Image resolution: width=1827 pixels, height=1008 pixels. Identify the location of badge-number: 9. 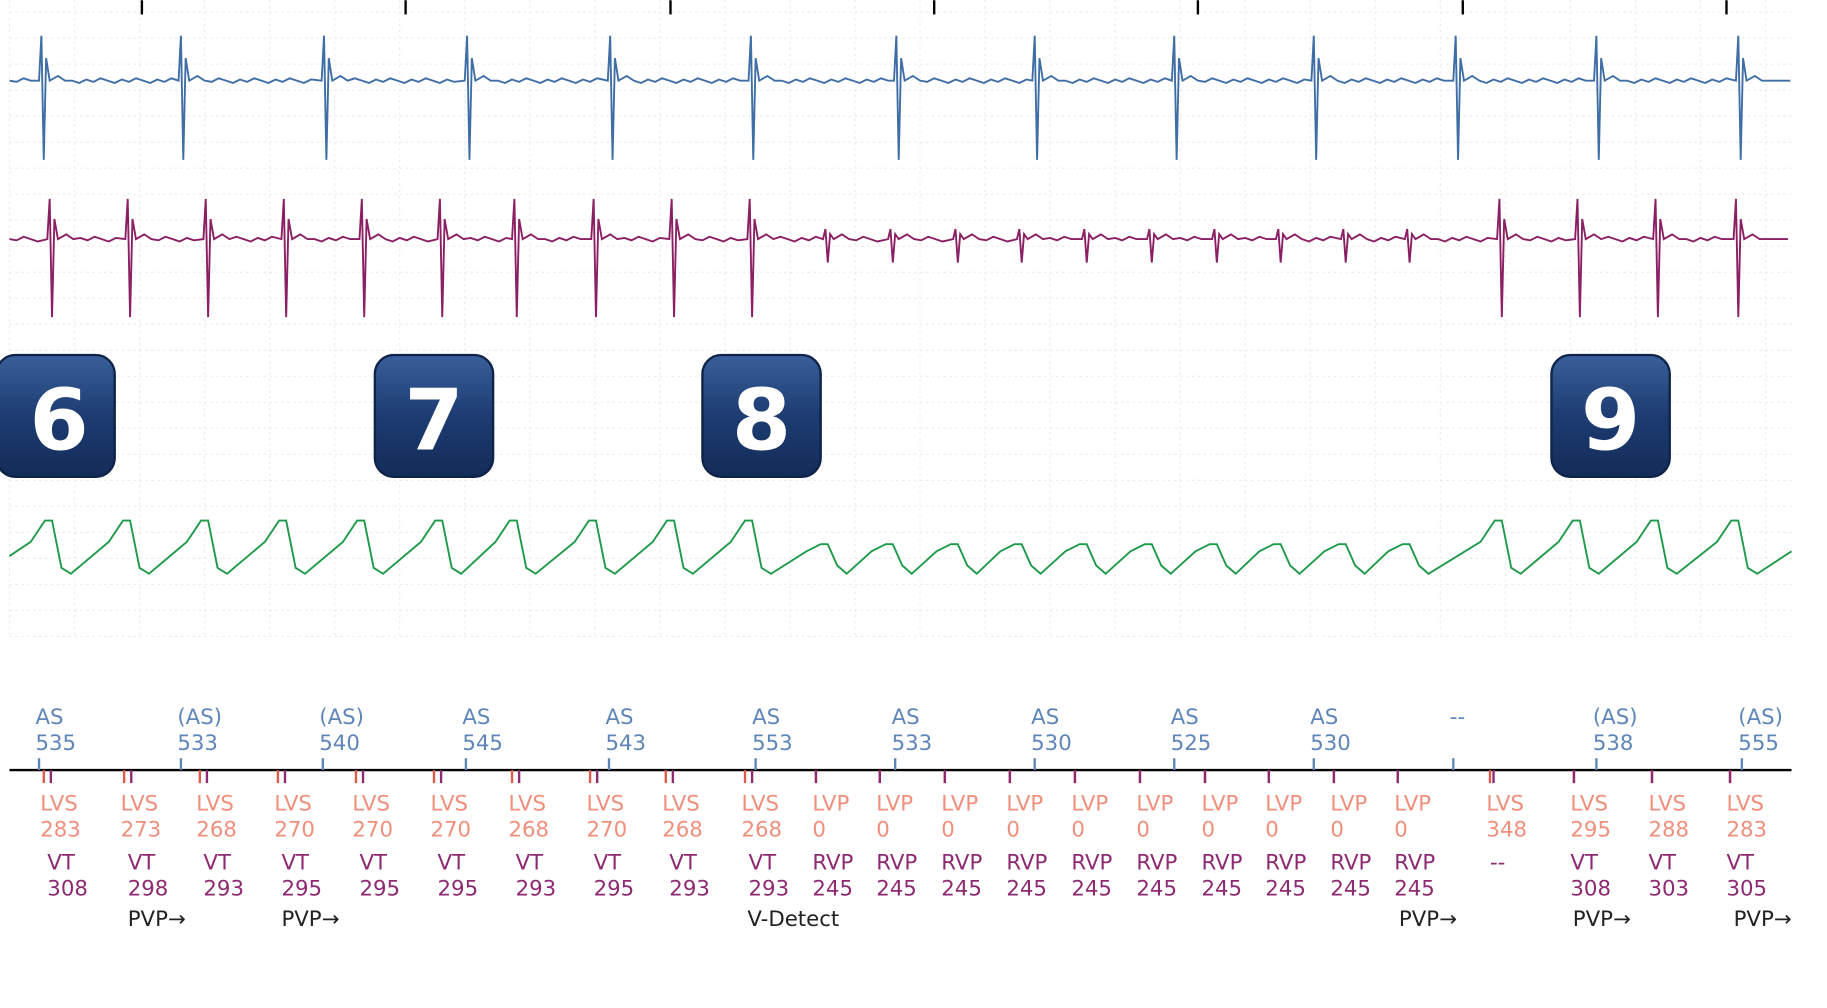
(1610, 421).